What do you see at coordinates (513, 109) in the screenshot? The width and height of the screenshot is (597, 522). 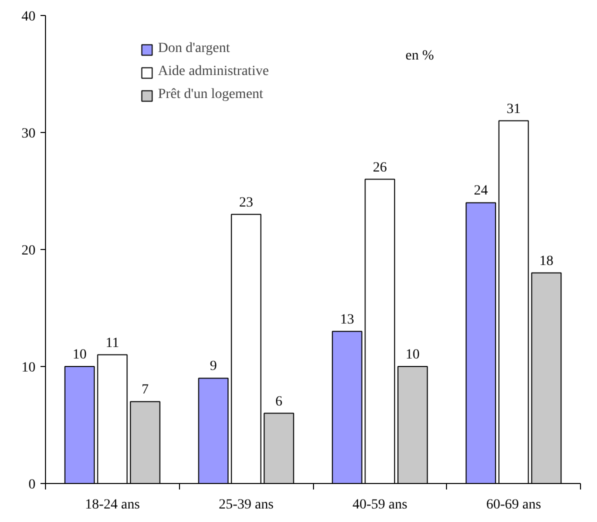 I see `data-label: 31` at bounding box center [513, 109].